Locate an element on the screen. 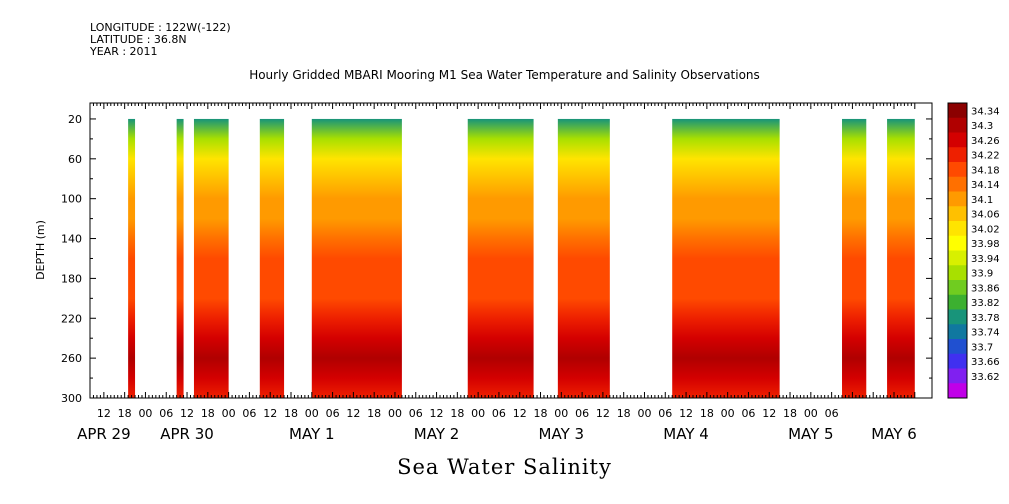 The width and height of the screenshot is (1009, 504). colorbar-frame is located at coordinates (957, 250).